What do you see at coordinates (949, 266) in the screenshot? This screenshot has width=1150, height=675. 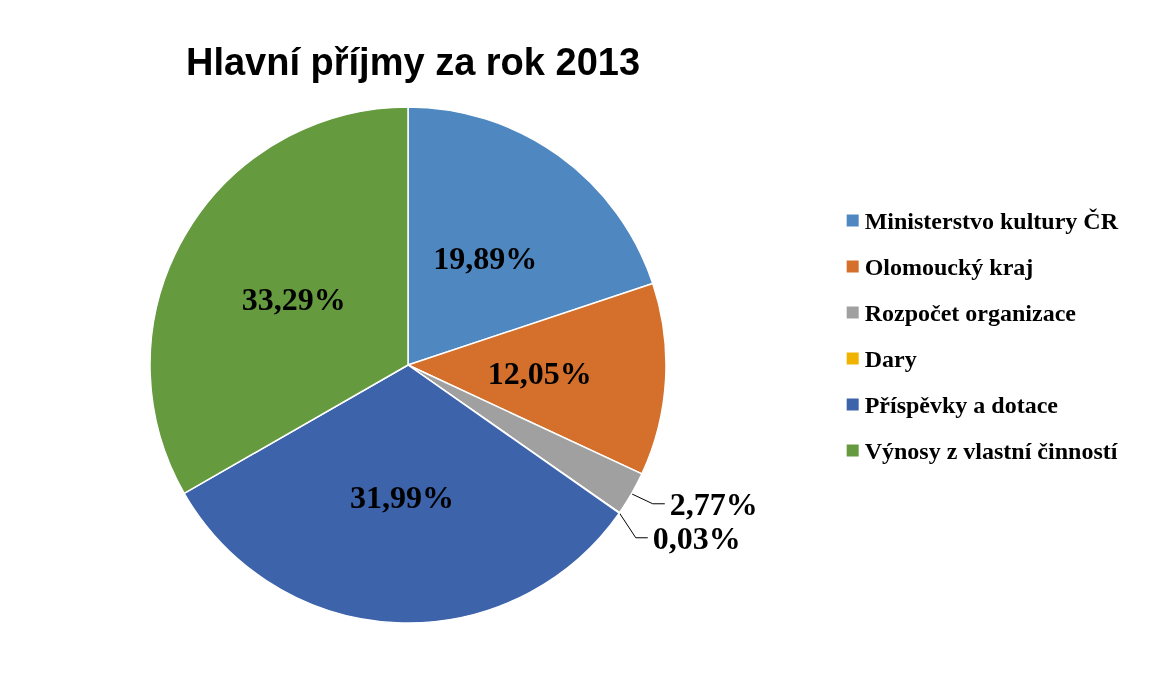 I see `legend-label: Olomoucký kraj` at bounding box center [949, 266].